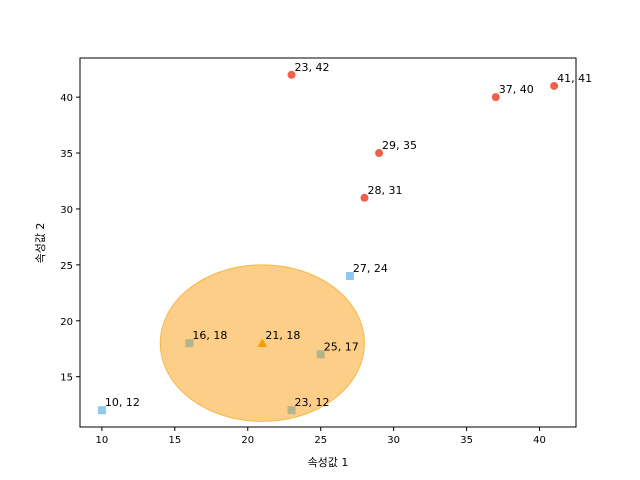 The width and height of the screenshot is (640, 480). Describe the element at coordinates (66, 322) in the screenshot. I see `y-tick-label: 20` at that location.